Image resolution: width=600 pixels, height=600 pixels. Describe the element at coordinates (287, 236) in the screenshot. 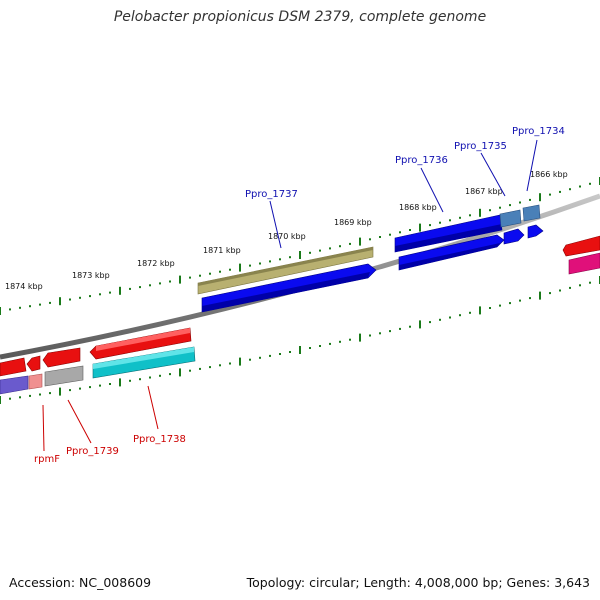

I see `ruler-label-1870: 1870 kbp` at that location.